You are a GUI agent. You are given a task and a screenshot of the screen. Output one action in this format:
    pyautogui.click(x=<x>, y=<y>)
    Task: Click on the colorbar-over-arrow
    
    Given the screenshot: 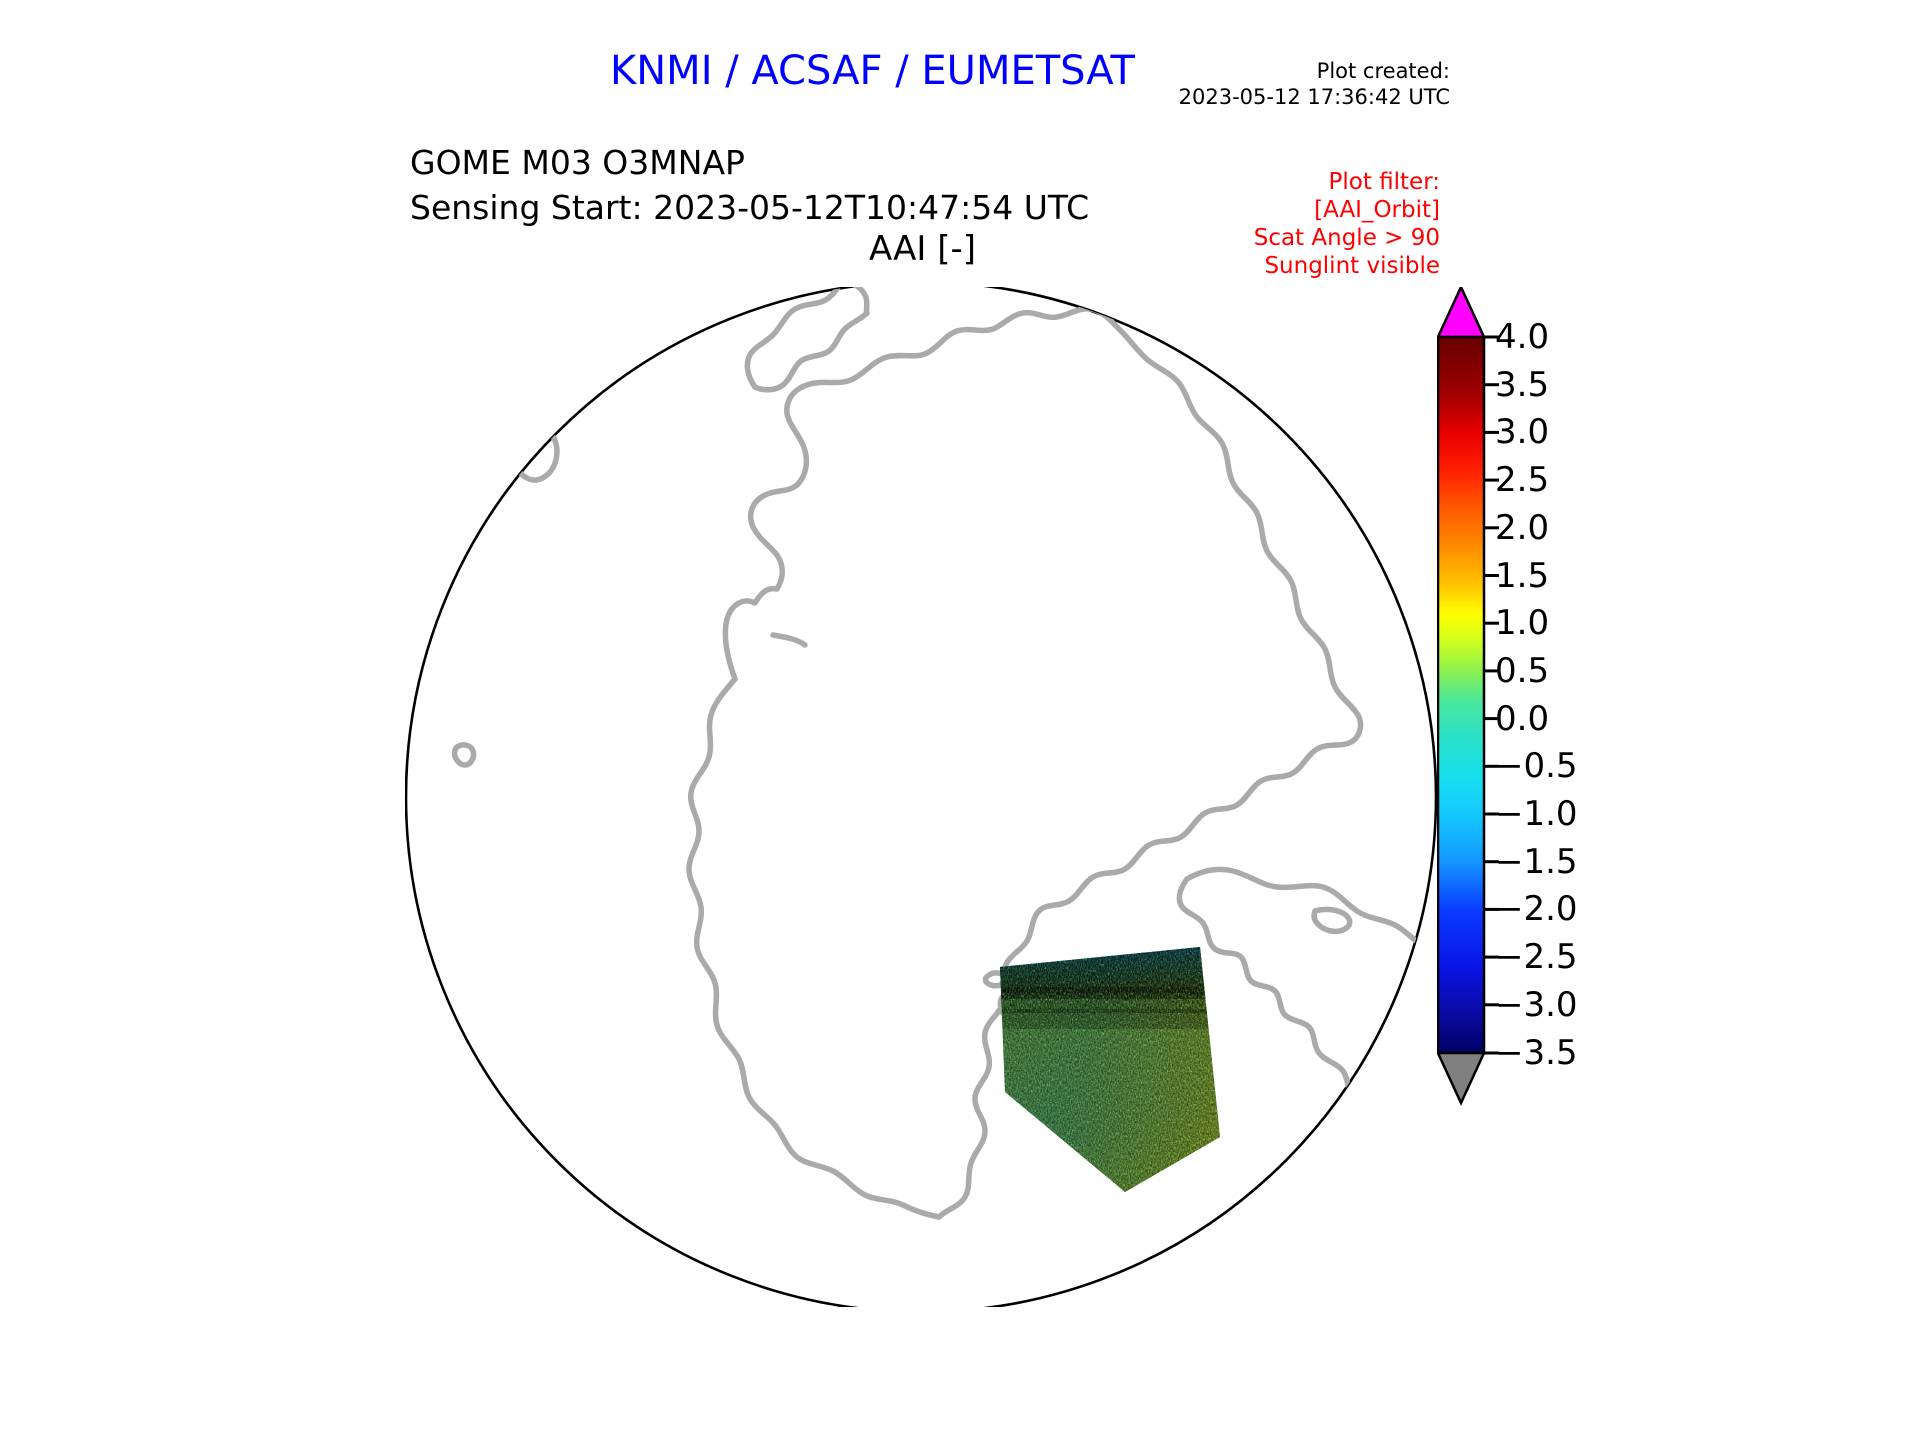 What is the action you would take?
    pyautogui.click(x=1461, y=313)
    